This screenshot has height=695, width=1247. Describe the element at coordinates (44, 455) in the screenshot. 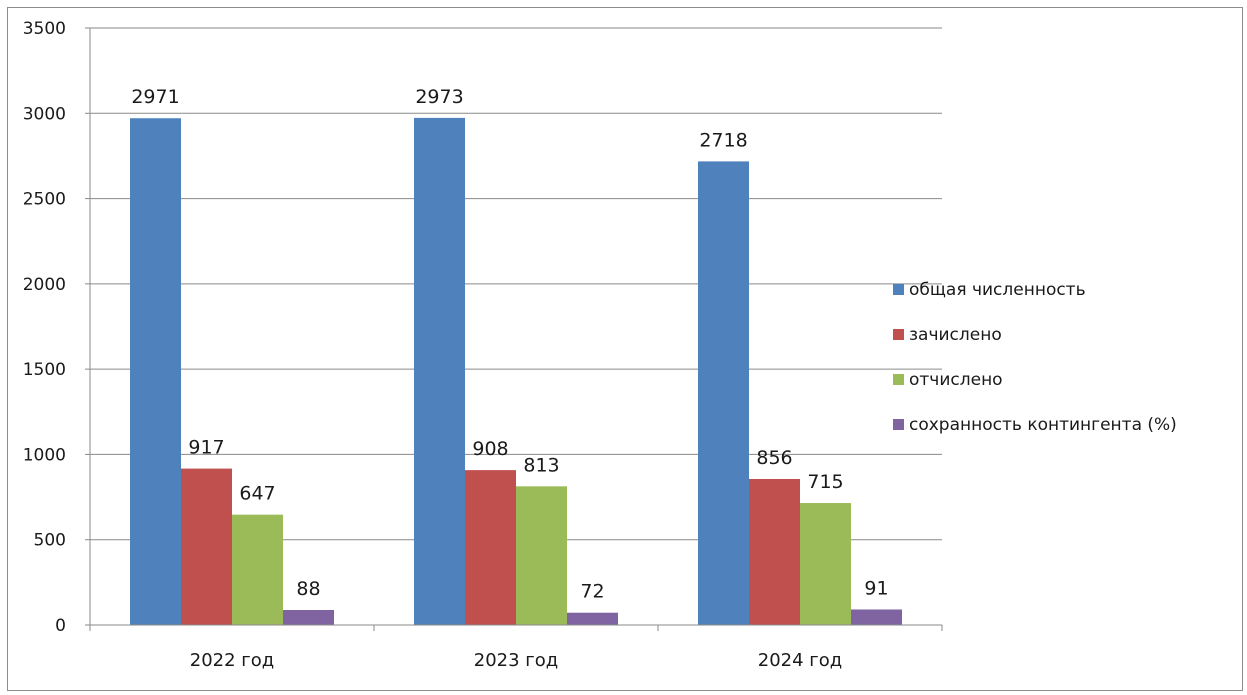

I see `y-tick-label: 1000` at that location.